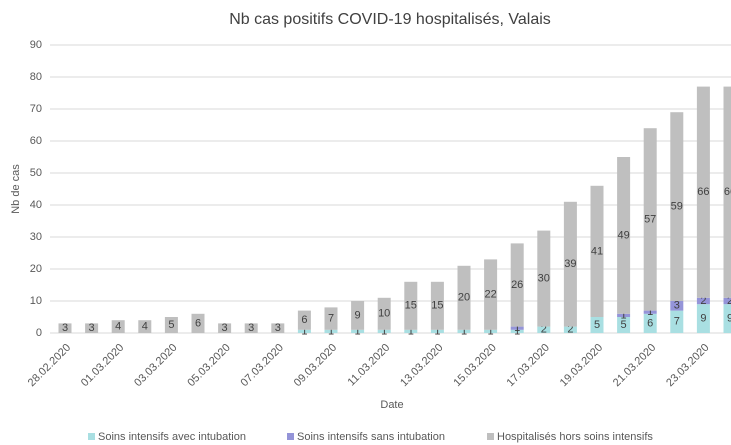 This screenshot has width=731, height=445. Describe the element at coordinates (391, 405) in the screenshot. I see `x-axis-label: Date` at that location.